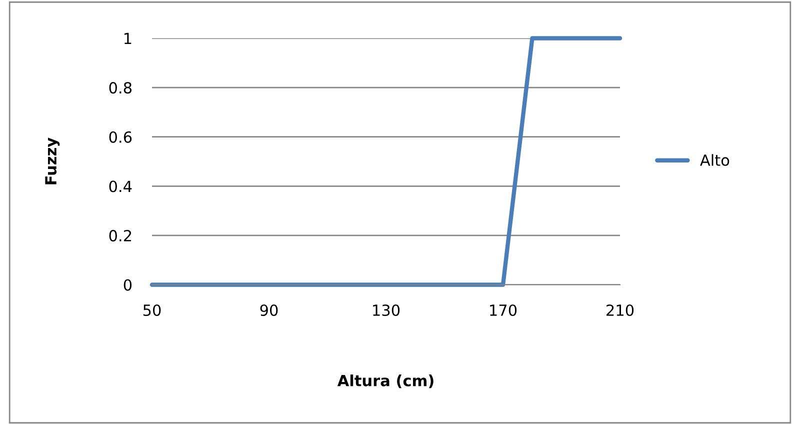 This screenshot has height=425, width=800. What do you see at coordinates (120, 137) in the screenshot?
I see `y-tick-label: 0.6` at bounding box center [120, 137].